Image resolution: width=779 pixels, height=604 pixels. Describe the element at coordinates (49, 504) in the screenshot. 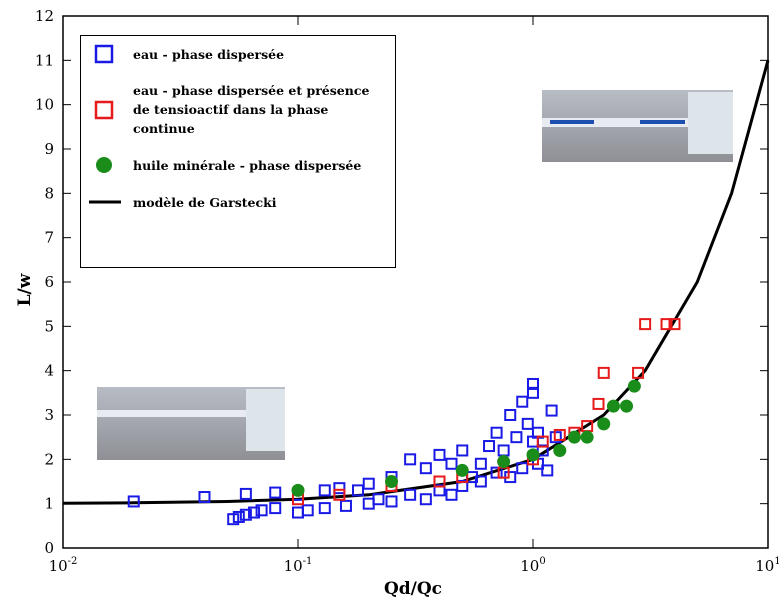

I see `y-tick-label: 1` at that location.